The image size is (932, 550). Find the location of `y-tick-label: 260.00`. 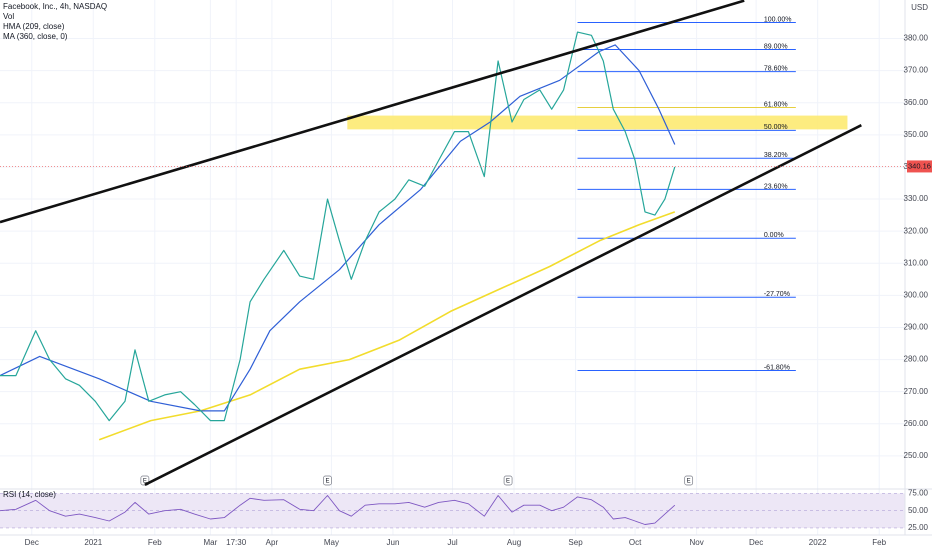

y-tick-label: 260.00 is located at coordinates (916, 423).